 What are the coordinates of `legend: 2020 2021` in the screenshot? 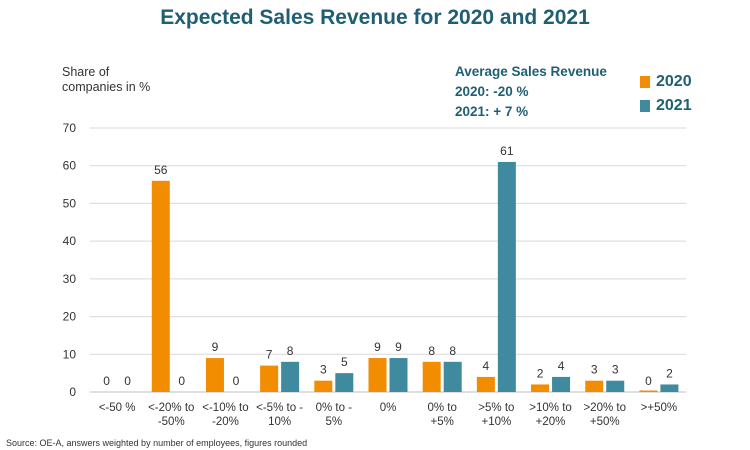 It's located at (666, 94).